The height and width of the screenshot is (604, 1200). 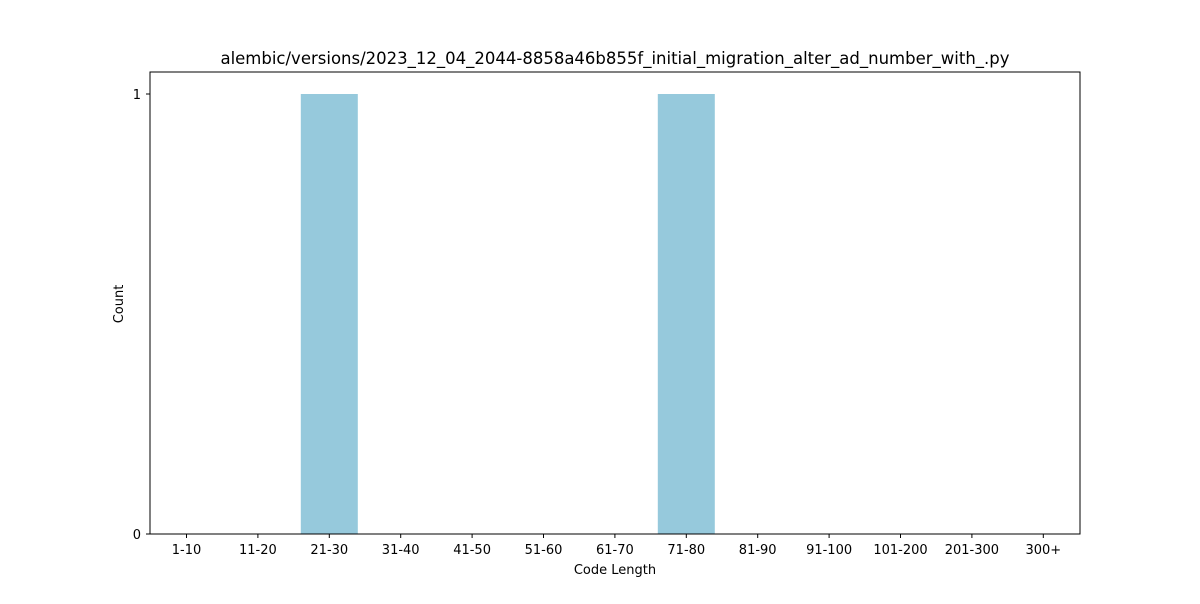 I want to click on x-tick-label: 11-20, so click(x=258, y=550).